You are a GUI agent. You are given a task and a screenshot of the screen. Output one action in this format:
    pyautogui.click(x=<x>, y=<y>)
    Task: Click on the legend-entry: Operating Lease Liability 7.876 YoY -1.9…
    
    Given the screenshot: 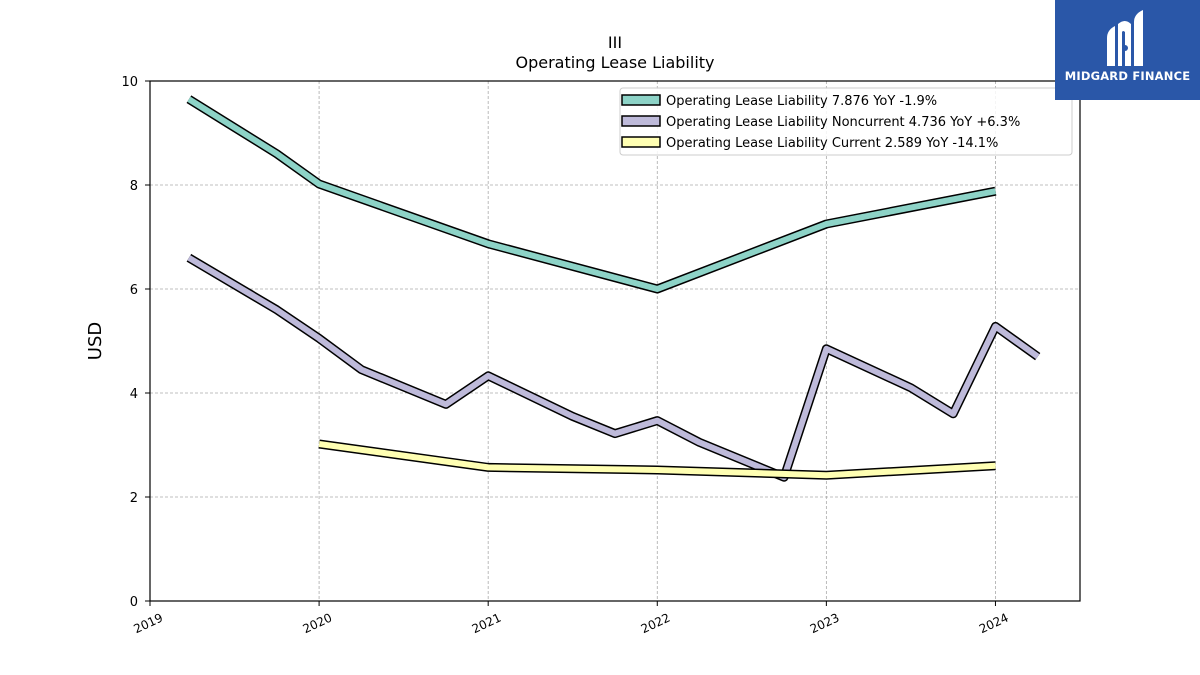 What is the action you would take?
    pyautogui.click(x=801, y=101)
    